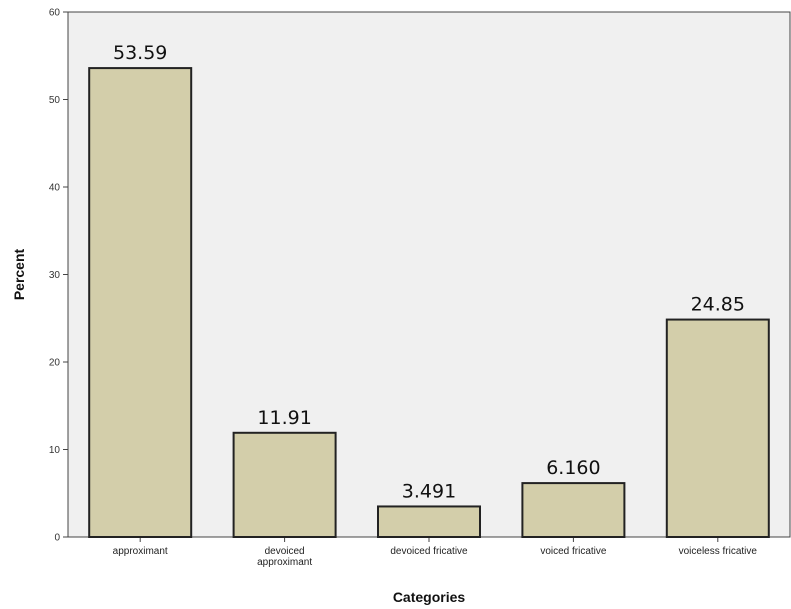 The width and height of the screenshot is (791, 609). I want to click on data-label: 24.85, so click(718, 305).